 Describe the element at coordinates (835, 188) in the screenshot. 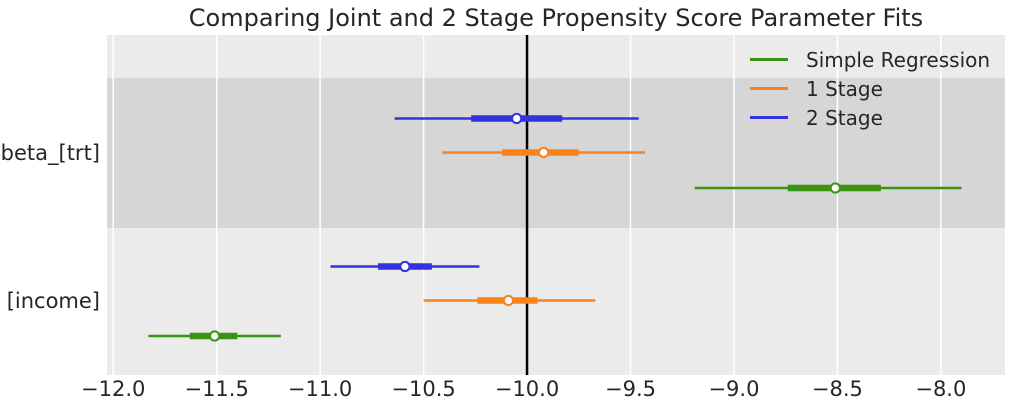

I see `point-estimate-simple-regression-betatrt` at that location.